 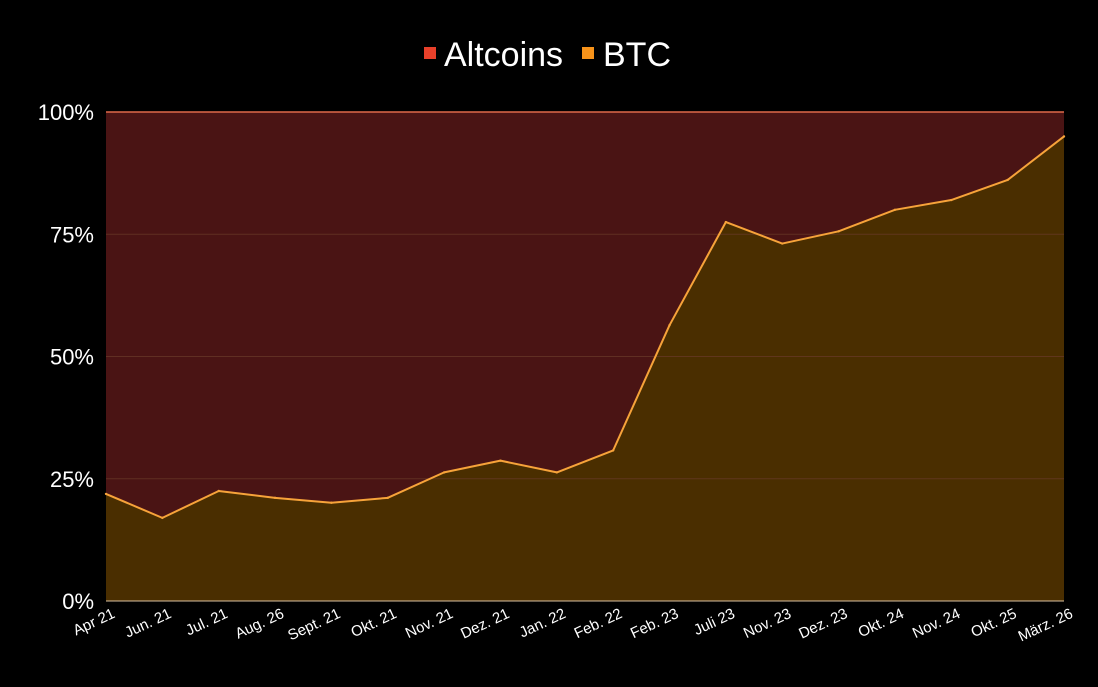 I want to click on y-axis: 0% 25% 50% 75% 100%, so click(x=66, y=357).